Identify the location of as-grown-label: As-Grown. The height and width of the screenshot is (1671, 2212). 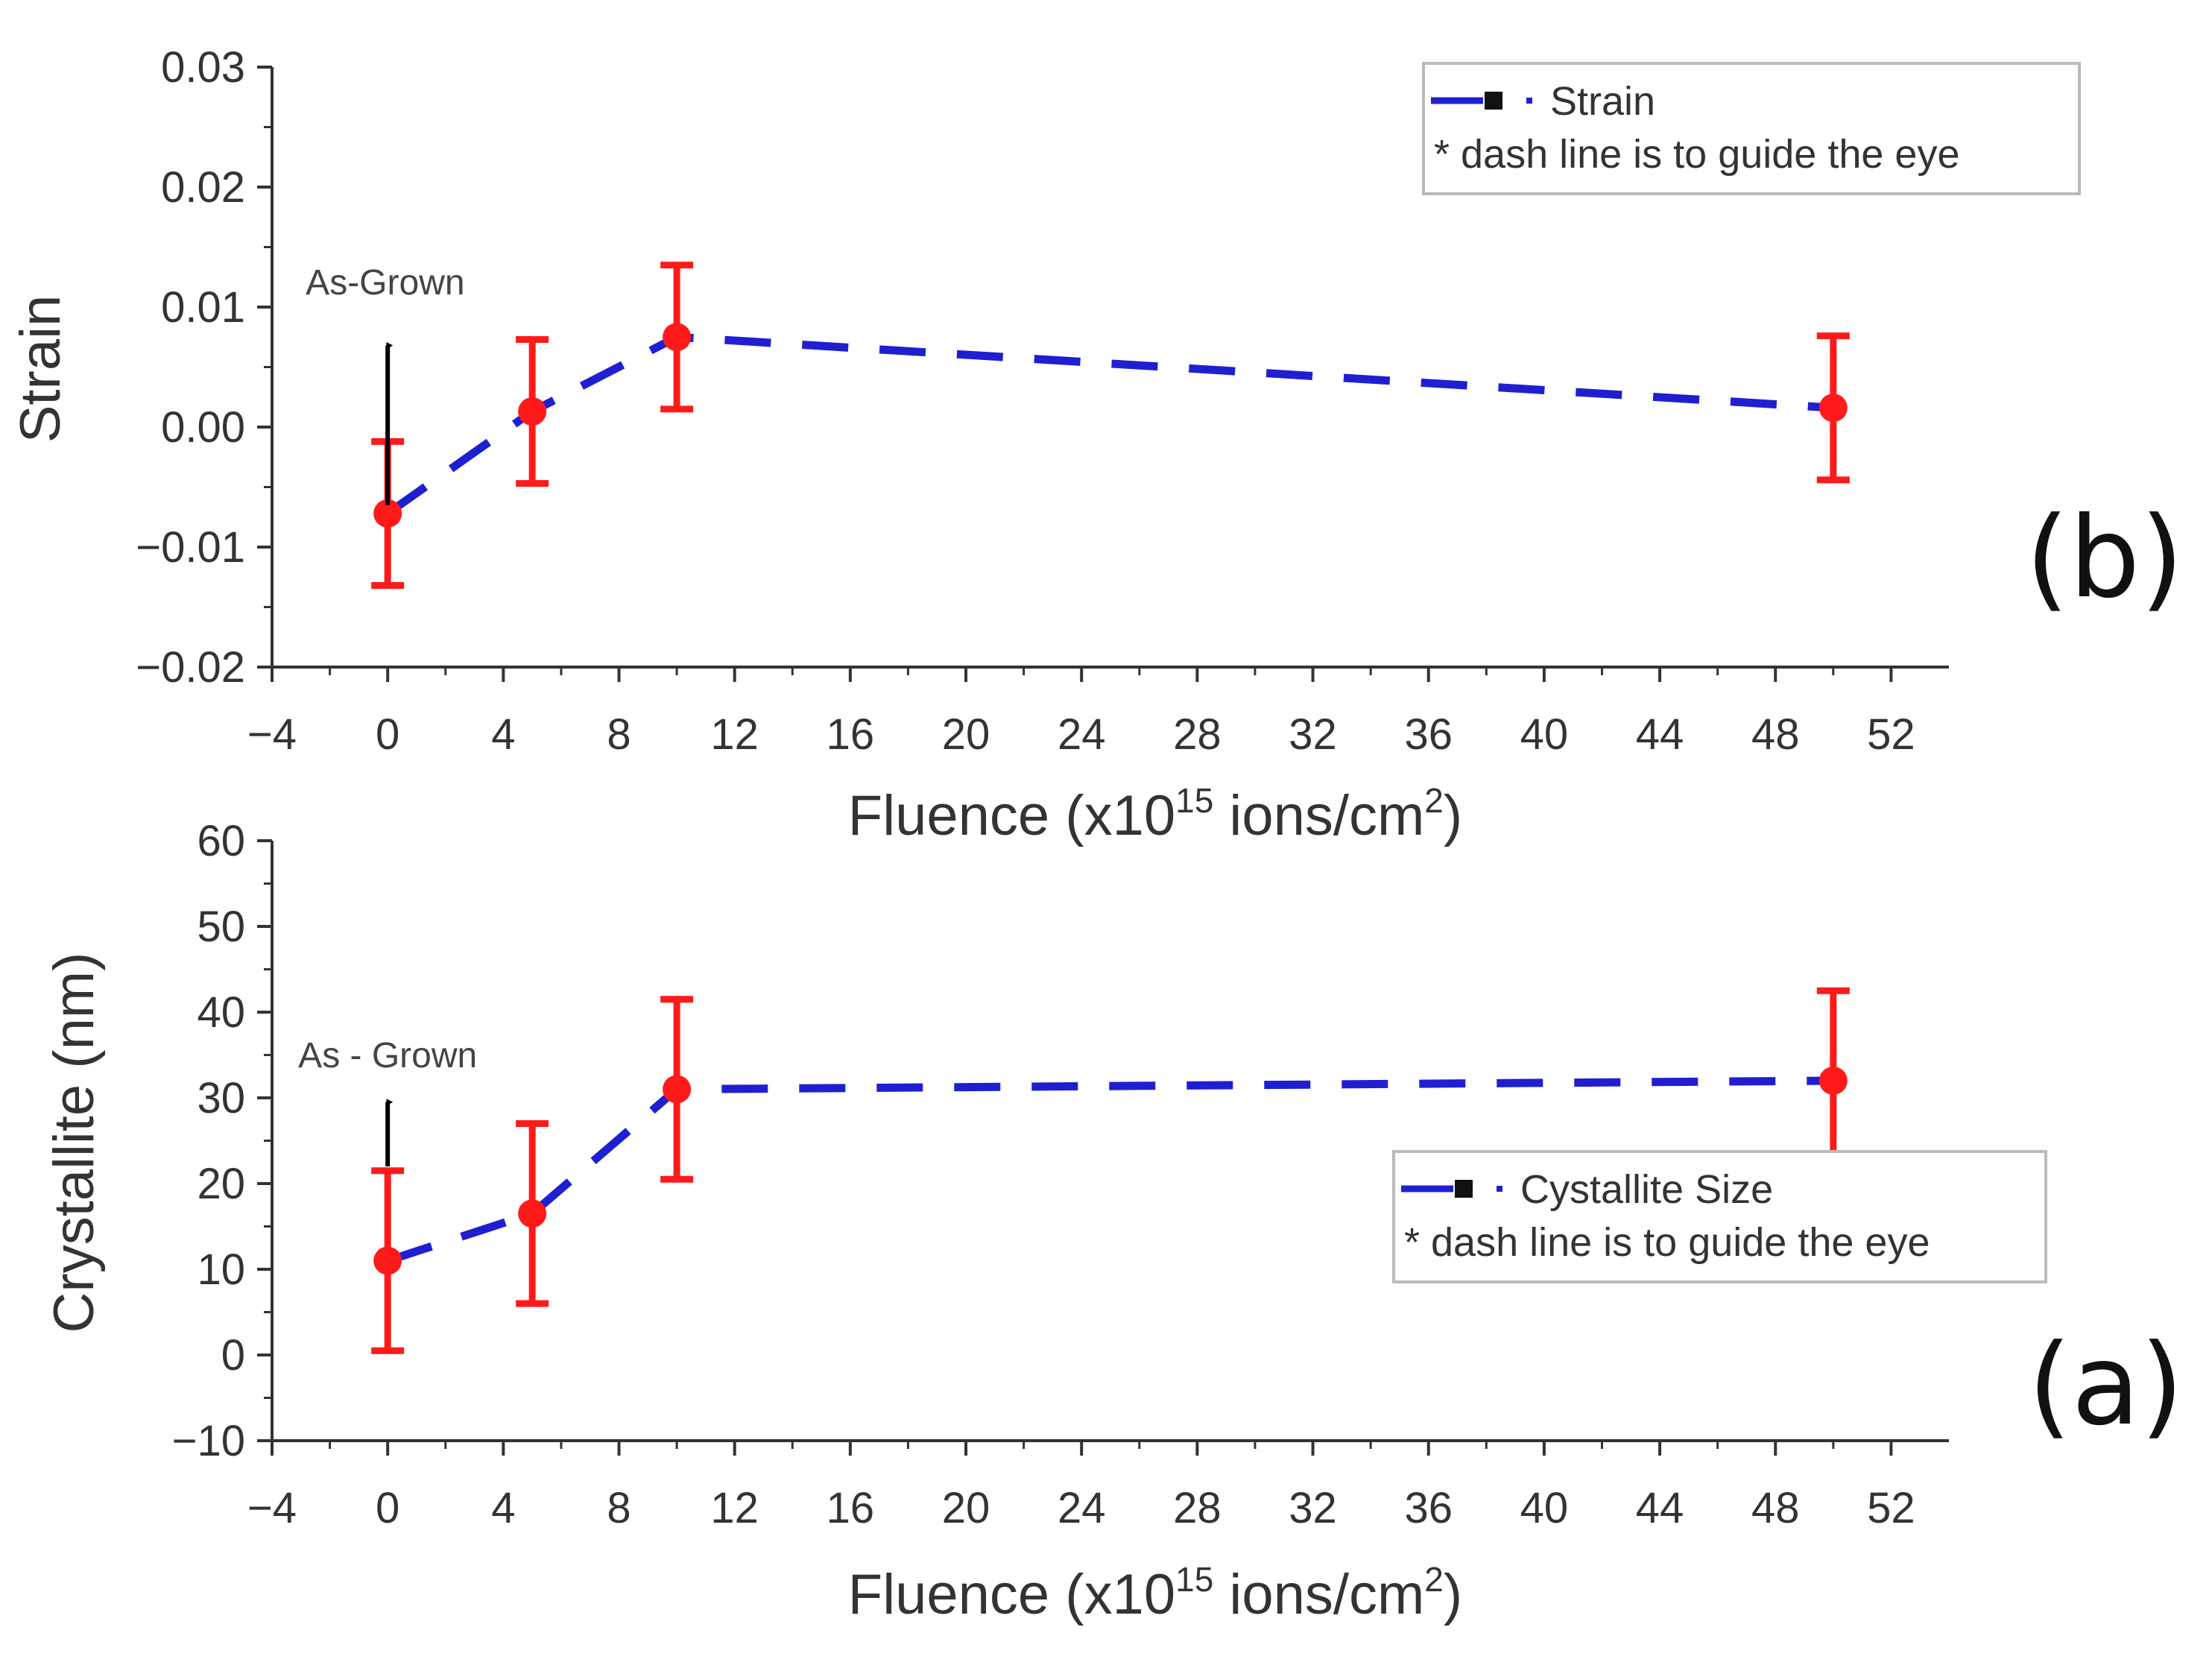
(385, 283).